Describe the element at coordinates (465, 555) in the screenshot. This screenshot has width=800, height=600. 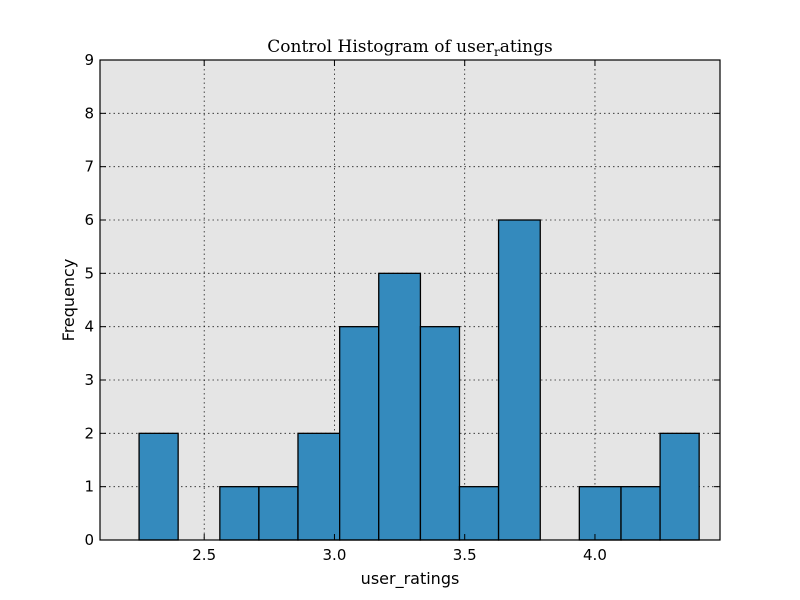
I see `x-tick-label-2: 3.5` at that location.